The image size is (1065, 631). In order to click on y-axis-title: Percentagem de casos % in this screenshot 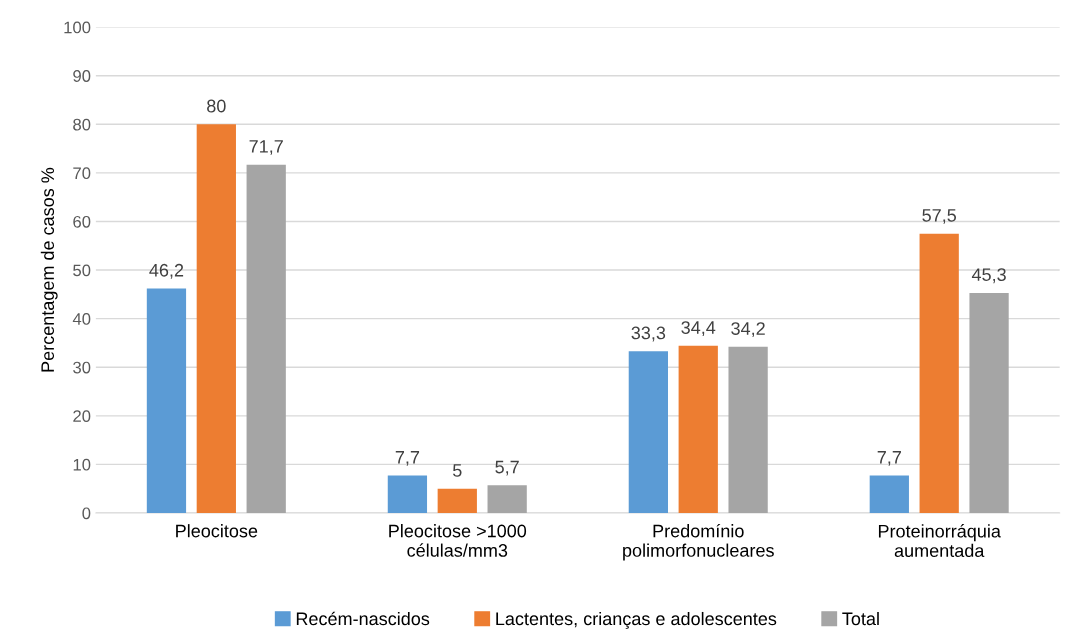, I will do `click(49, 269)`.